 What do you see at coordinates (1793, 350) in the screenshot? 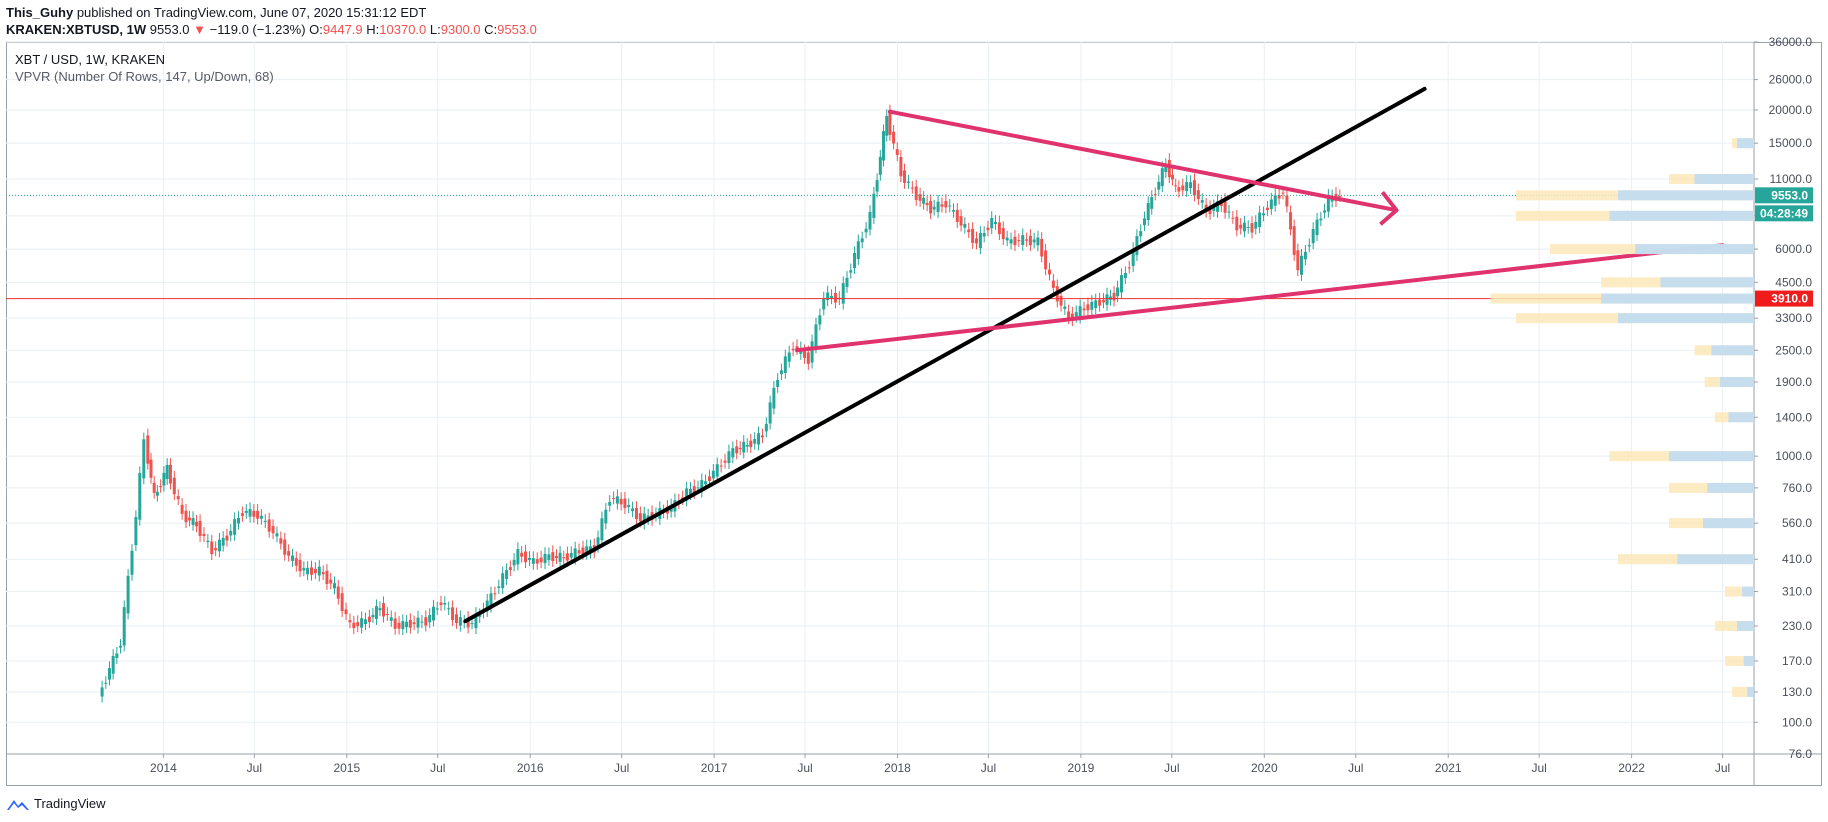
I see `y-tick-label: 2500.0` at bounding box center [1793, 350].